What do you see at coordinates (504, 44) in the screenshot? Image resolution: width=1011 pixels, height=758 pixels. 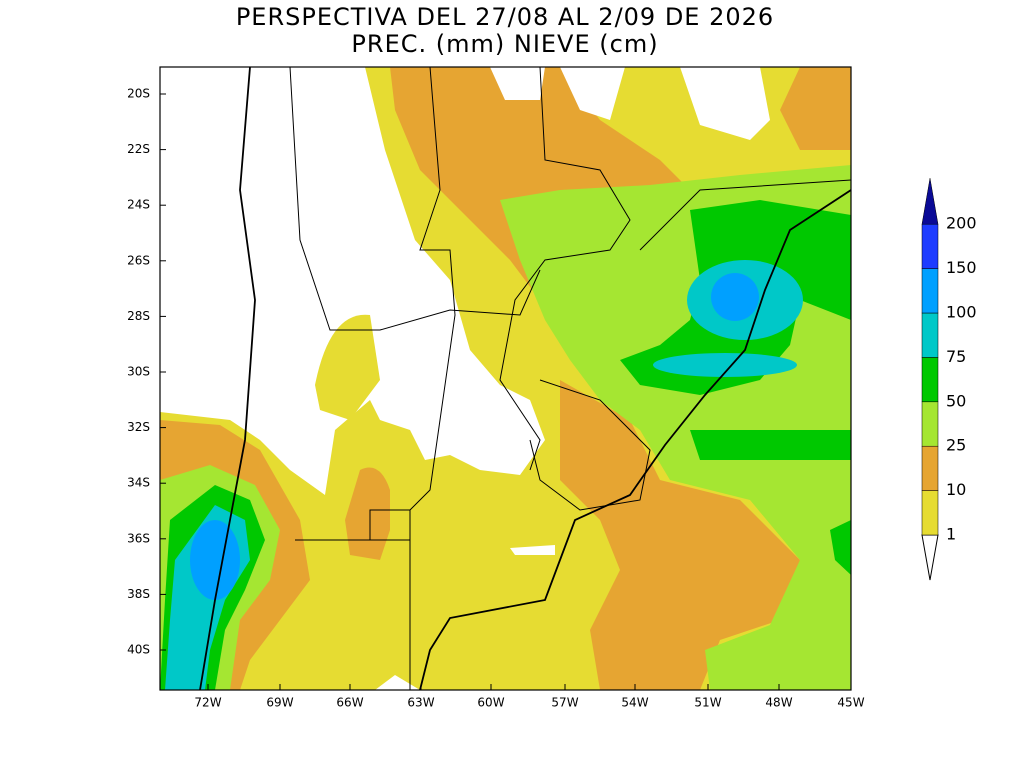 I see `subtitle: PREC. (mm) NIEVE (cm)` at bounding box center [504, 44].